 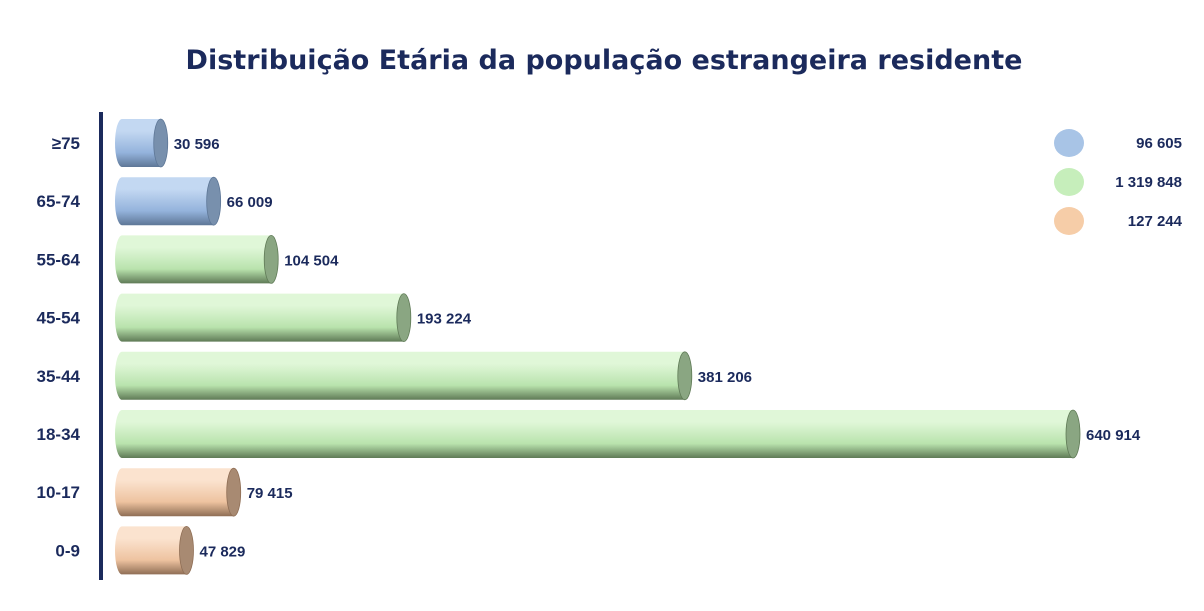 What do you see at coordinates (59, 376) in the screenshot?
I see `category-label: 35-44` at bounding box center [59, 376].